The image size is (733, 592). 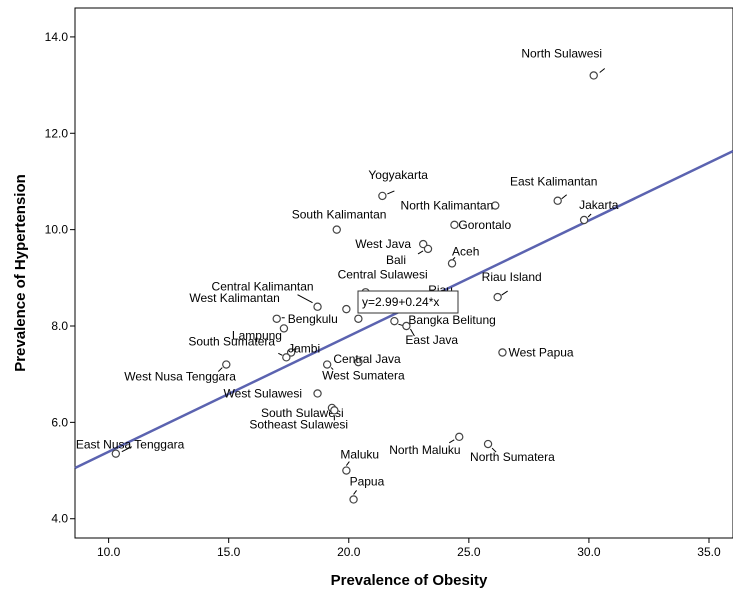 I want to click on equation-label: y=2.99+0.24*x, so click(x=400, y=302).